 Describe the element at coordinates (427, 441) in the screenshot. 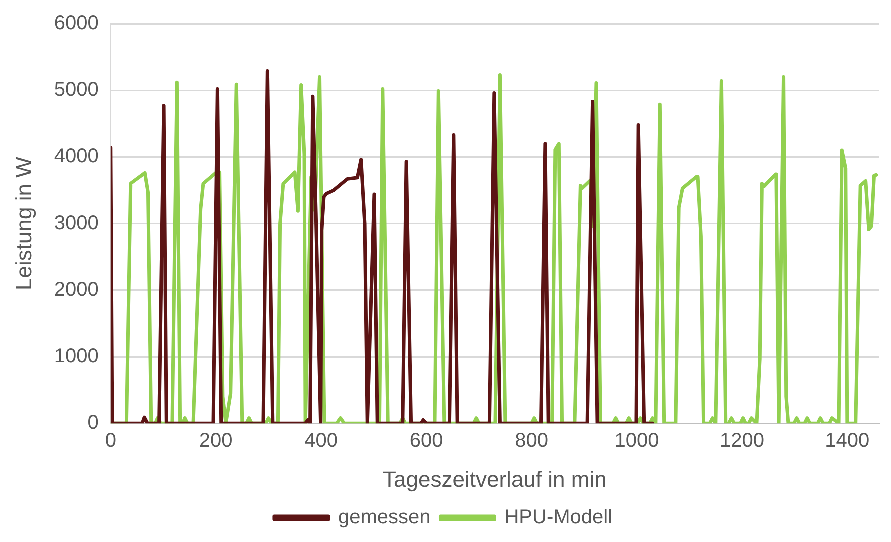

I see `x-tick-label: 600` at that location.